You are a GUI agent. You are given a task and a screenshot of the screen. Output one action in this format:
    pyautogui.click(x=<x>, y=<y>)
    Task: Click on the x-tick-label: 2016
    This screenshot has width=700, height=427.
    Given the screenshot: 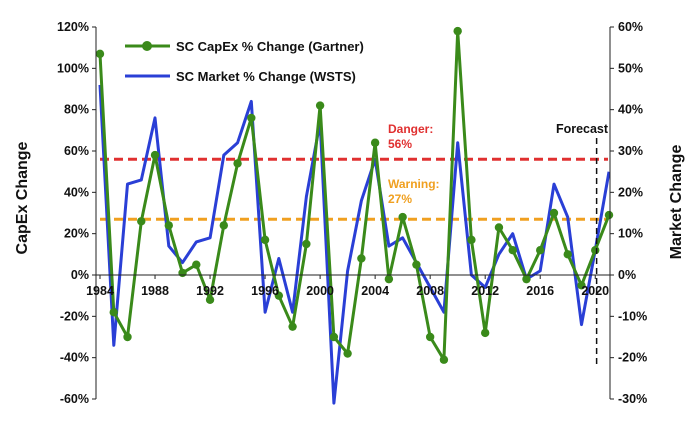 What is the action you would take?
    pyautogui.click(x=540, y=291)
    